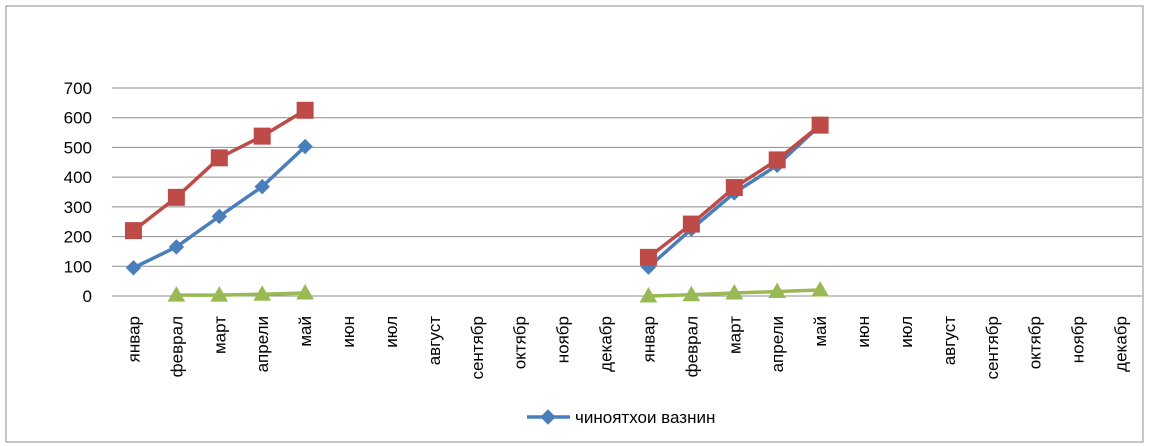 This screenshot has width=1149, height=446. What do you see at coordinates (78, 118) in the screenshot?
I see `y-tick-label: 600` at bounding box center [78, 118].